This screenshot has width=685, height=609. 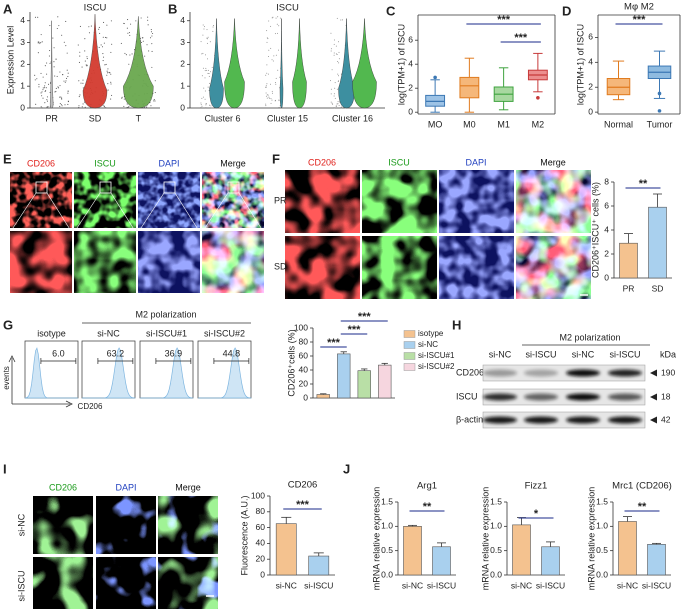 What do you see at coordinates (281, 63) in the screenshot?
I see `violin` at bounding box center [281, 63].